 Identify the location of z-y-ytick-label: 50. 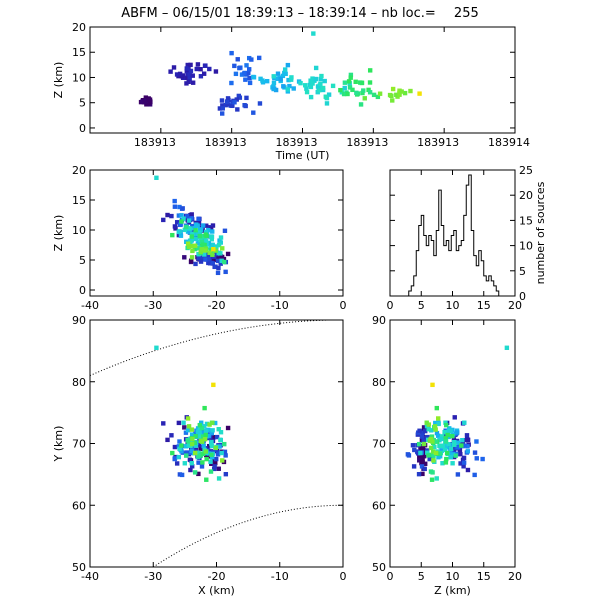
(379, 567).